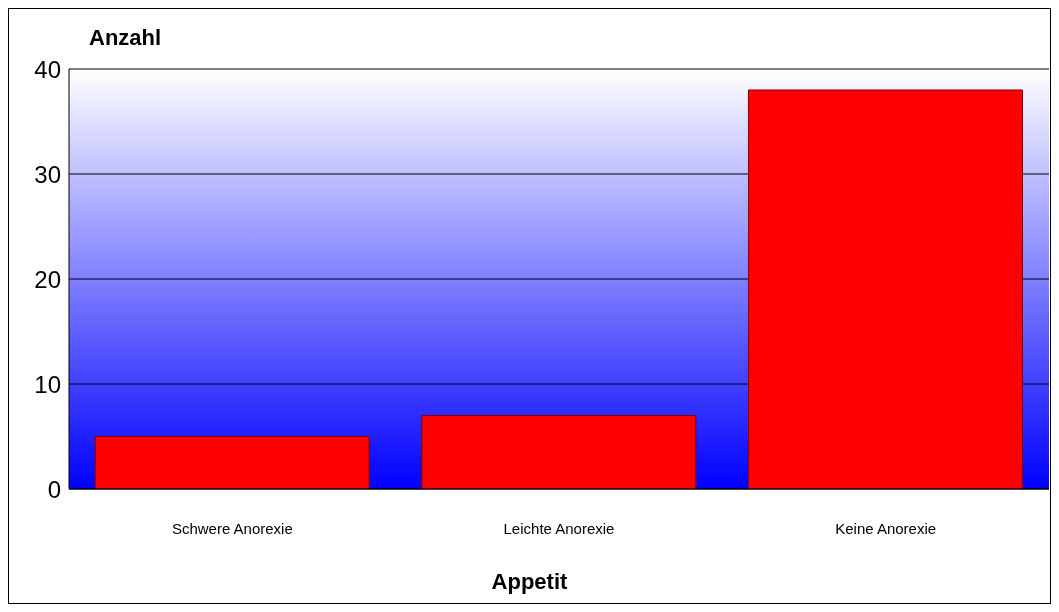  I want to click on x-tick-label: Schwere Anorexie, so click(232, 528).